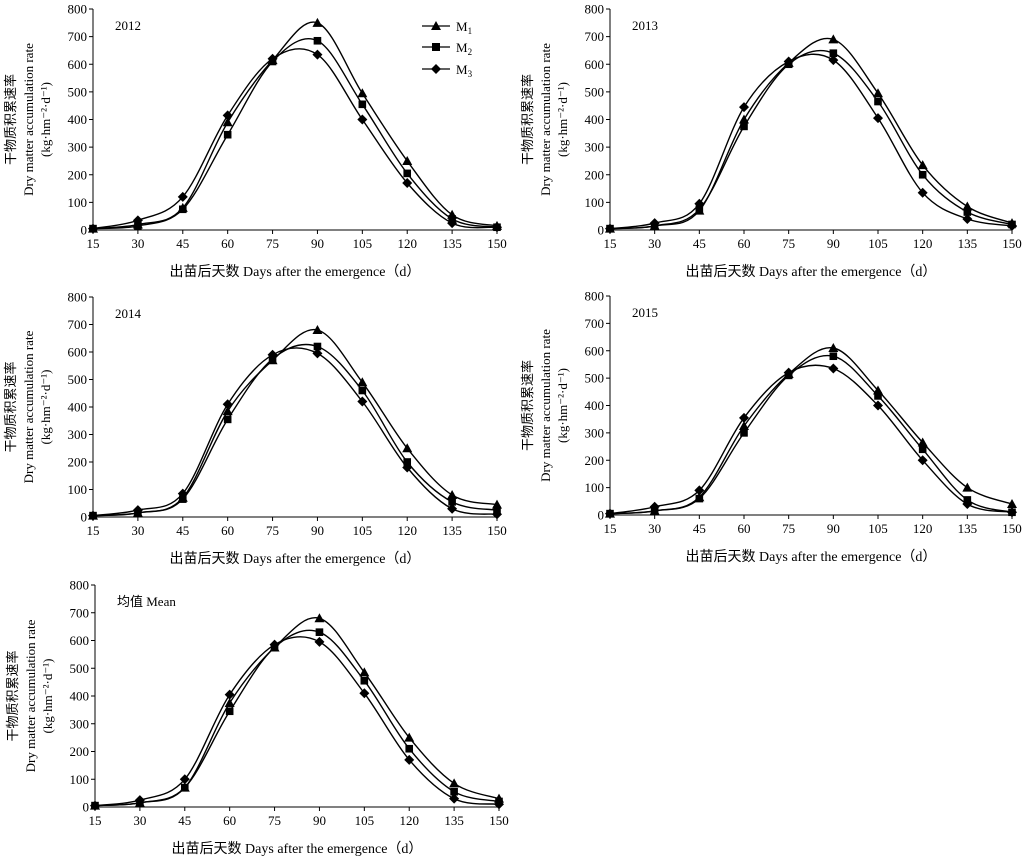 The width and height of the screenshot is (1023, 857). Describe the element at coordinates (78, 64) in the screenshot. I see `y-tick-label: 600` at that location.